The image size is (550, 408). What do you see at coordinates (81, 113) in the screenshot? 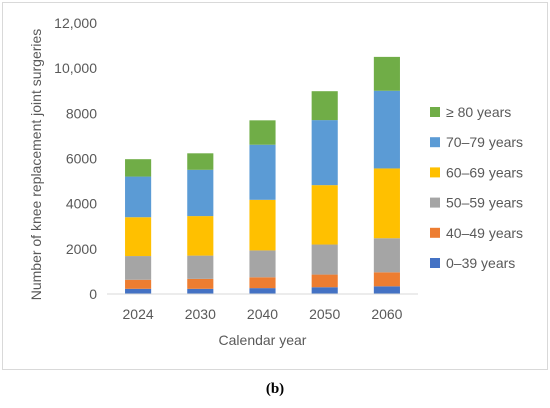
I see `y-tick-label: 8000` at bounding box center [81, 113].